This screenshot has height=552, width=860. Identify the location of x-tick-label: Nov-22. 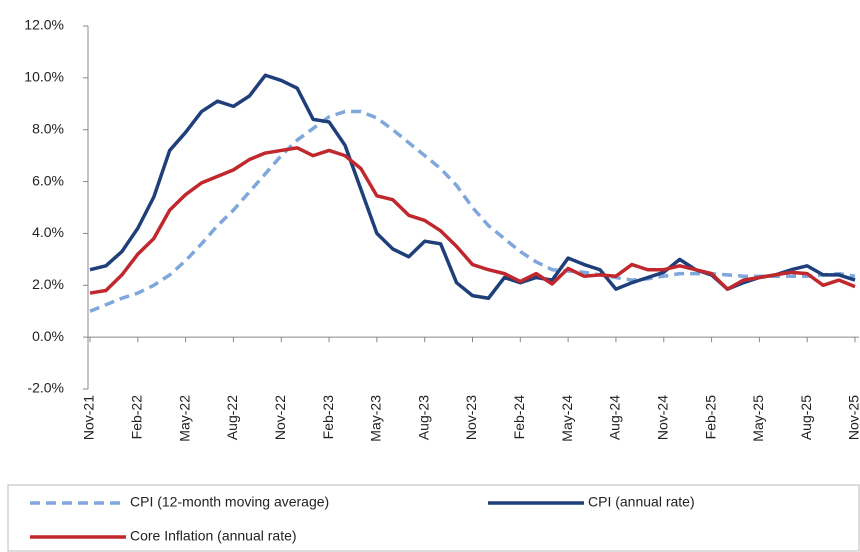
(280, 417).